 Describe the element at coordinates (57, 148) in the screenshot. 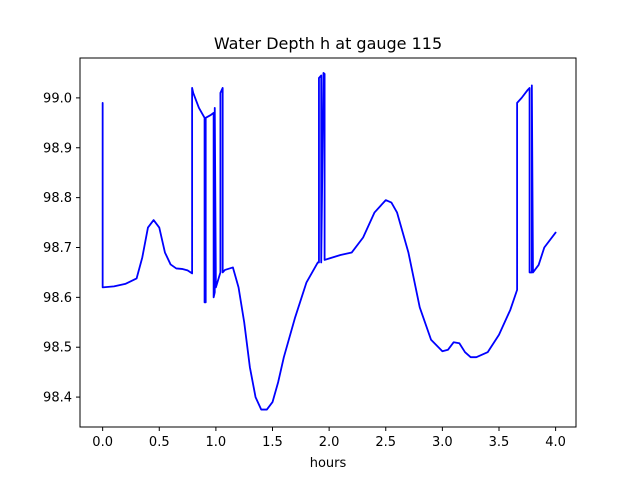

I see `y-tick-label: 98.9` at that location.